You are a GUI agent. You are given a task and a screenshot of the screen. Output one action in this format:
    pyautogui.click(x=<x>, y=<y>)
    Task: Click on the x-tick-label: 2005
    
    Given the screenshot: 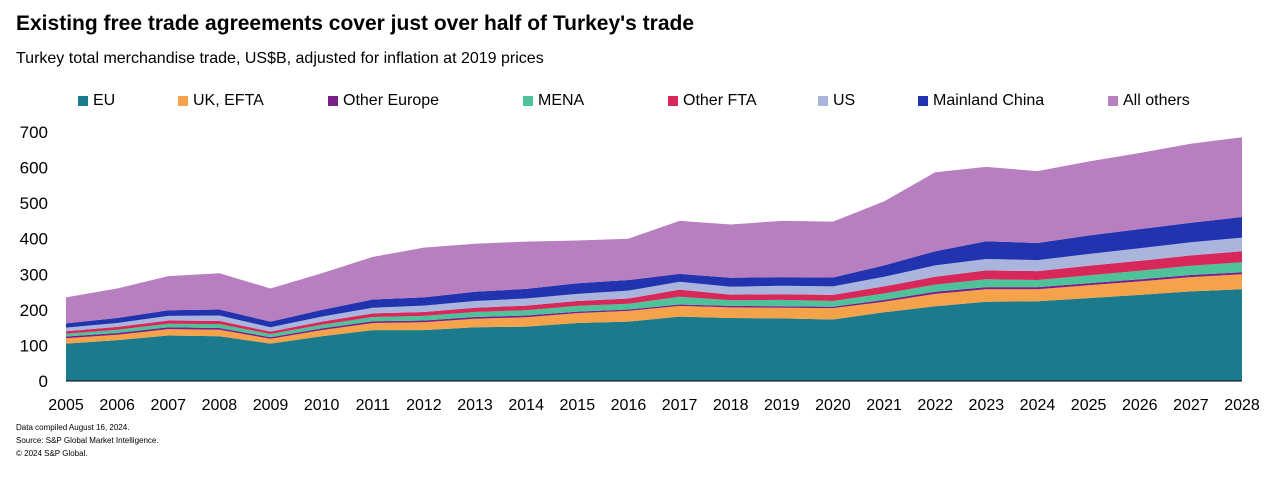 What is the action you would take?
    pyautogui.click(x=66, y=405)
    